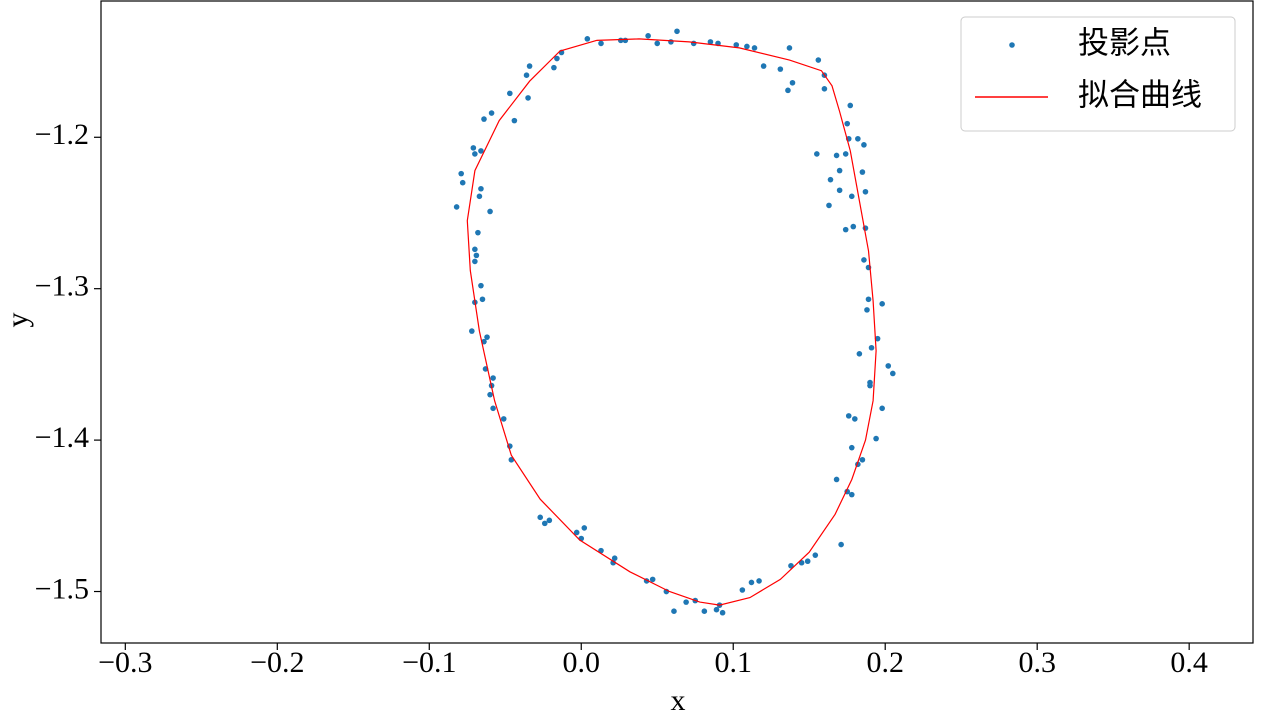 This screenshot has height=725, width=1267. What do you see at coordinates (277, 662) in the screenshot?
I see `x-tick-label: −0.2` at bounding box center [277, 662].